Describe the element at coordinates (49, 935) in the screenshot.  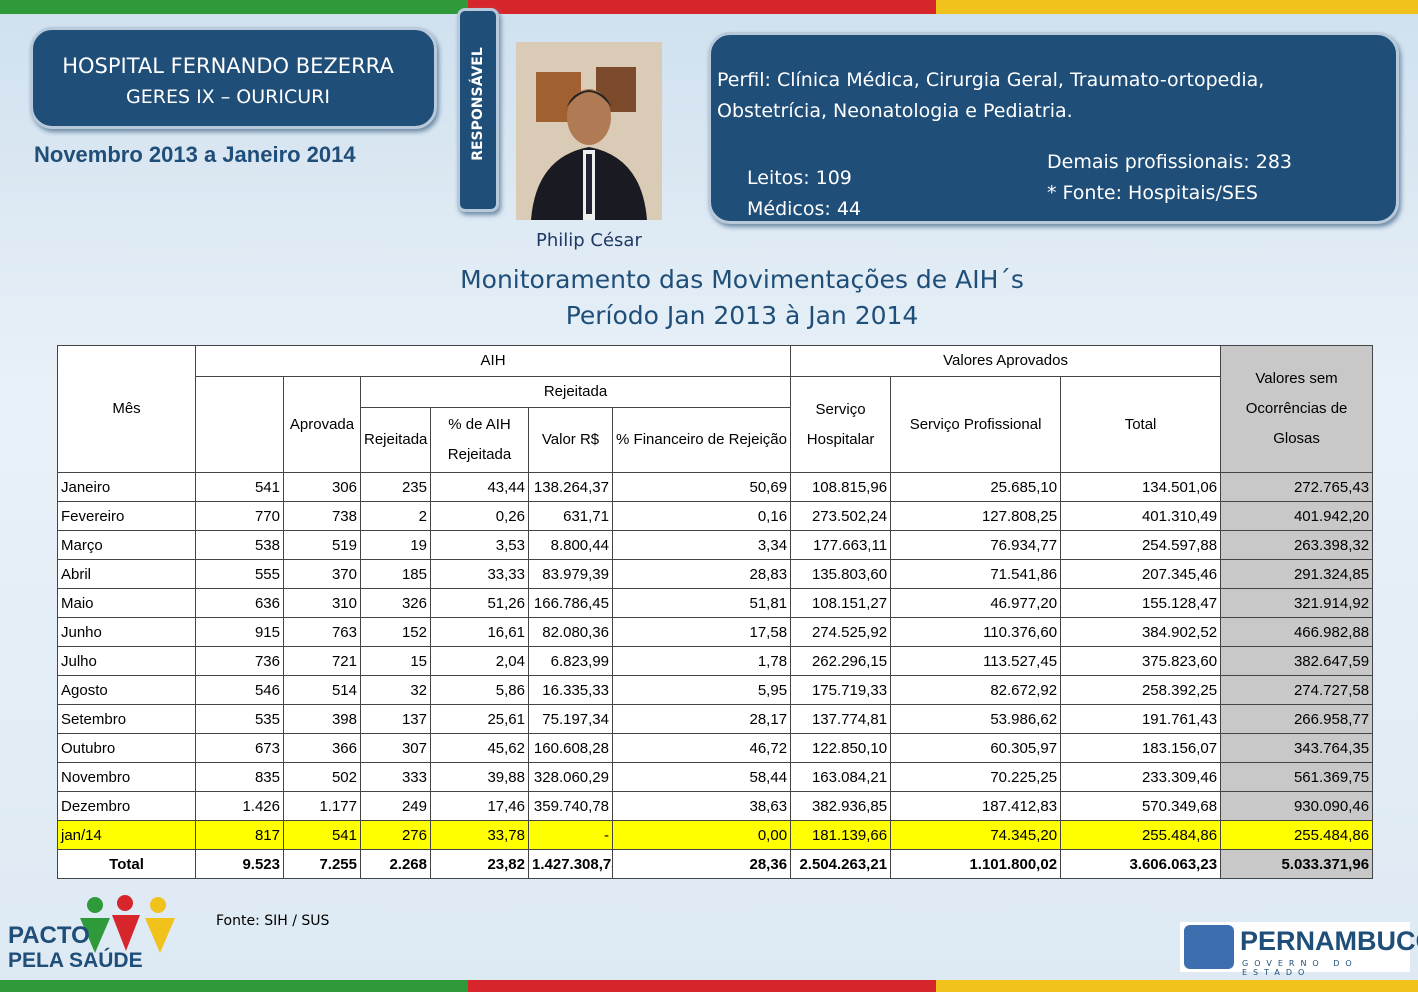
I see `logo-text: PACTO` at that location.